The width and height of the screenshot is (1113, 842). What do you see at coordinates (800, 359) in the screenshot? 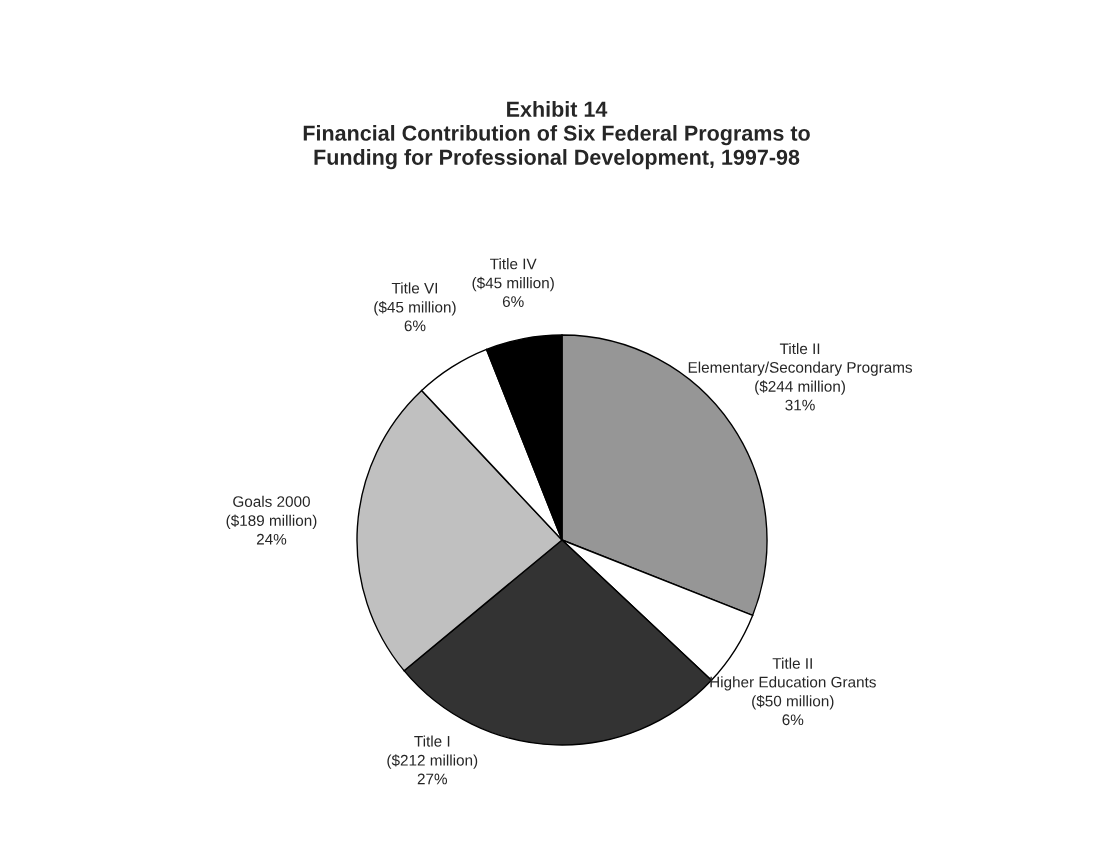
I see `slice-label: Title II Elementary/Secondary Programs` at bounding box center [800, 359].